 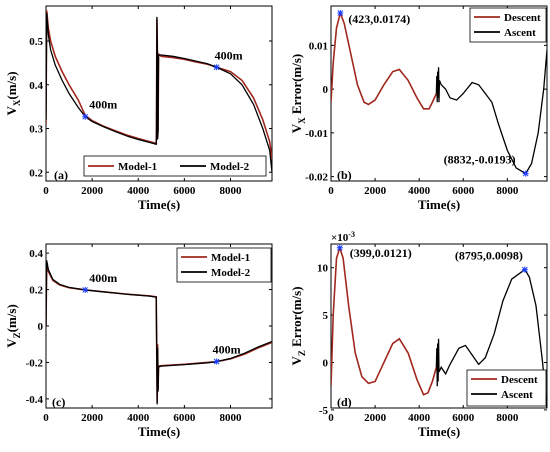 I want to click on y-tick-label: 5, so click(x=326, y=316).